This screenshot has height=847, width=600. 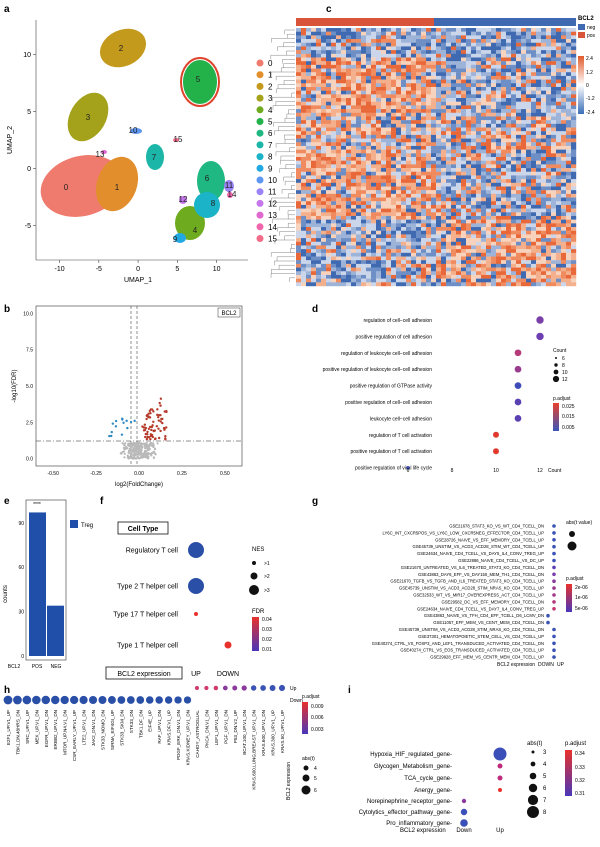 What do you see at coordinates (428, 779) in the screenshot?
I see `pathway-row-2: TCA_cycle_gene-` at bounding box center [428, 779].